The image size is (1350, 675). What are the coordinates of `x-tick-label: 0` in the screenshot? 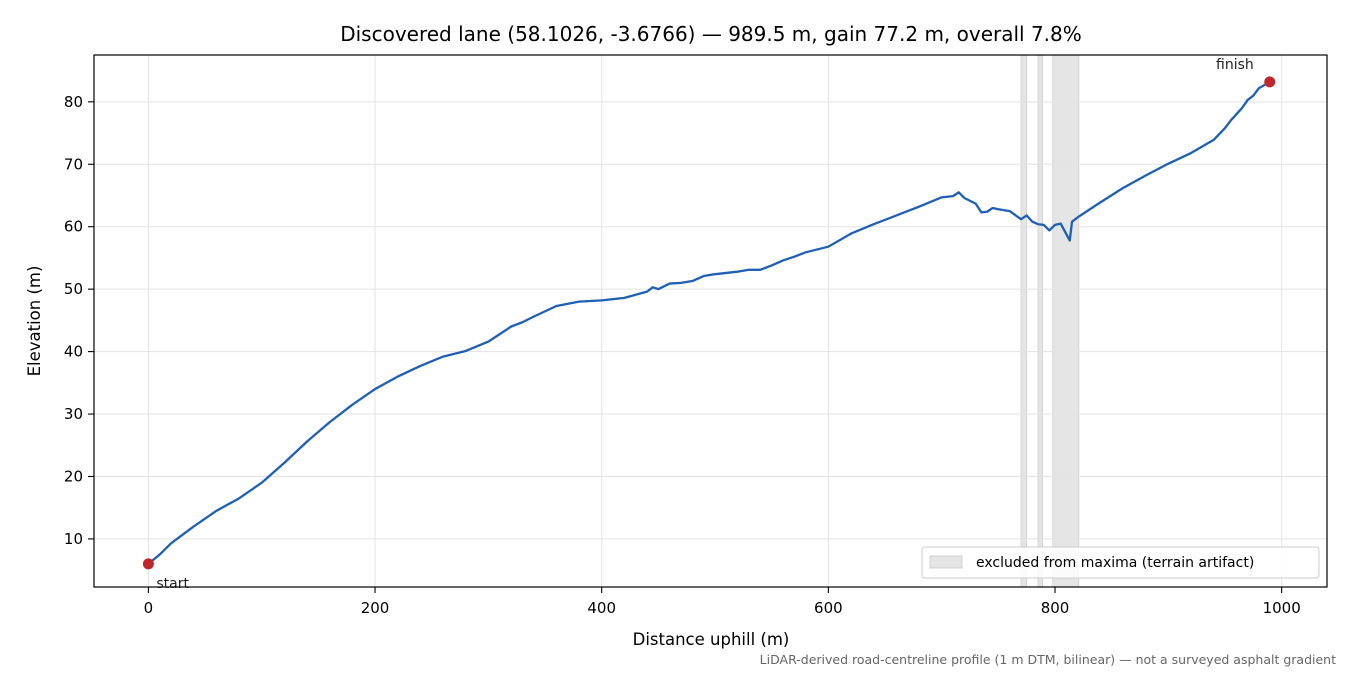 It's located at (149, 608).